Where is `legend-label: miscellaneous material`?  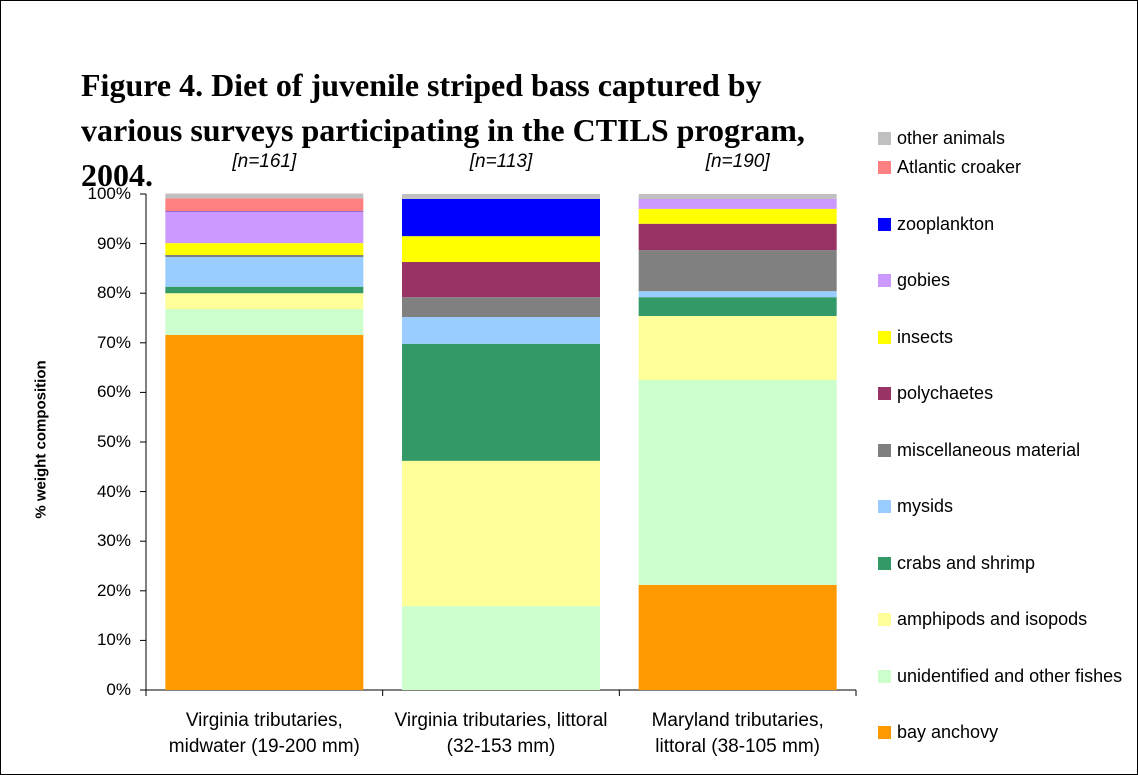 legend-label: miscellaneous material is located at coordinates (989, 449).